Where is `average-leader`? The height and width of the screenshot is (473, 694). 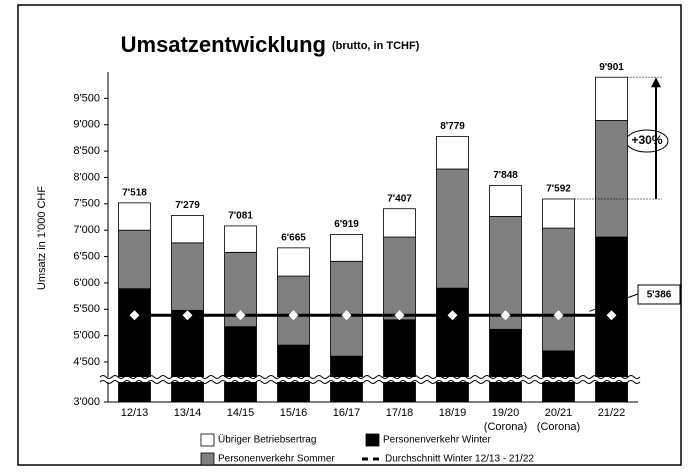 average-leader is located at coordinates (614, 302).